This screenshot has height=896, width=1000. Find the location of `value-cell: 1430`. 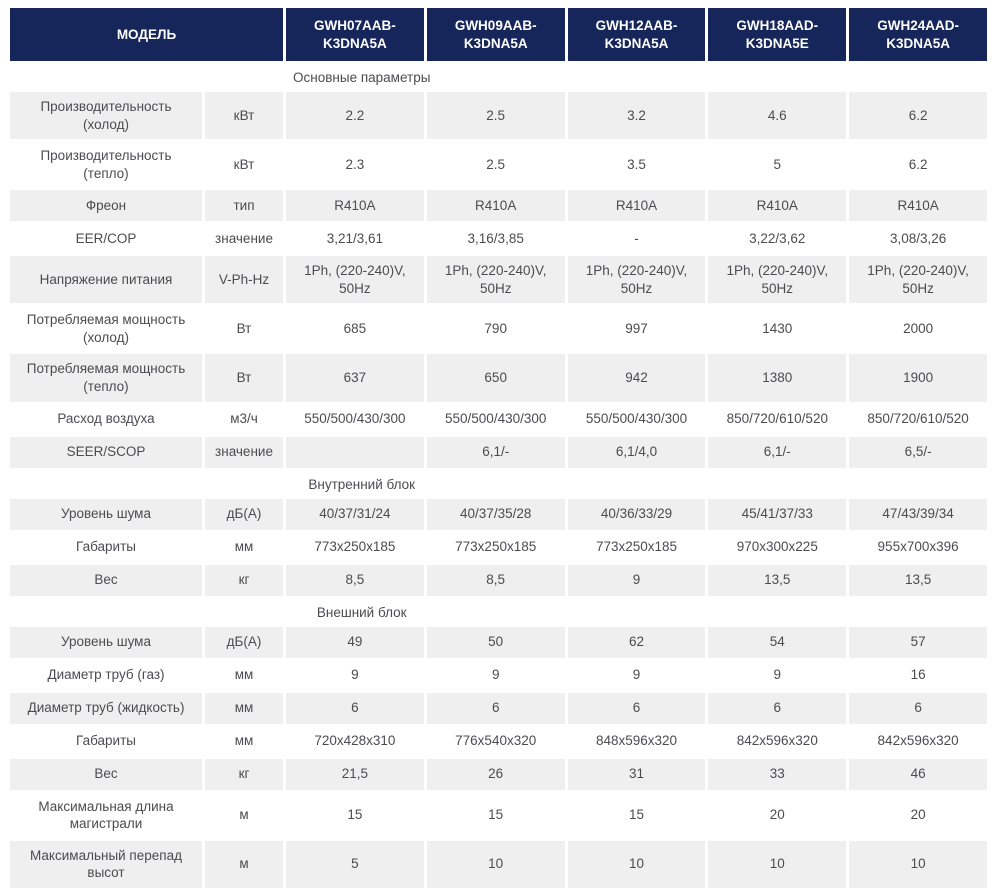

value-cell: 1430 is located at coordinates (777, 329).